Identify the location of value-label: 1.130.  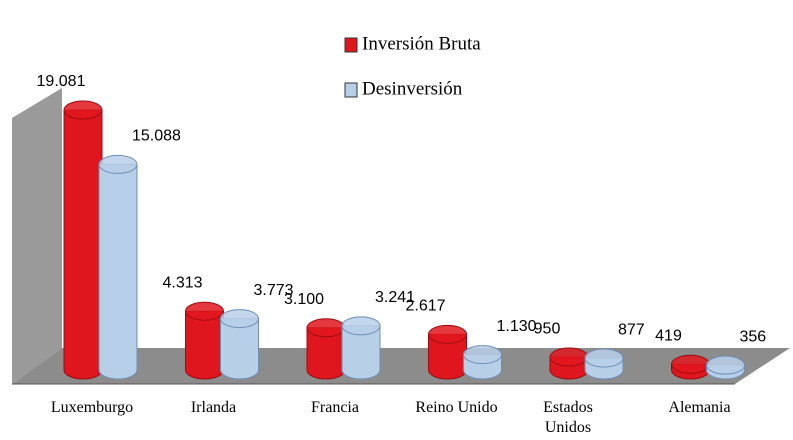
(517, 326).